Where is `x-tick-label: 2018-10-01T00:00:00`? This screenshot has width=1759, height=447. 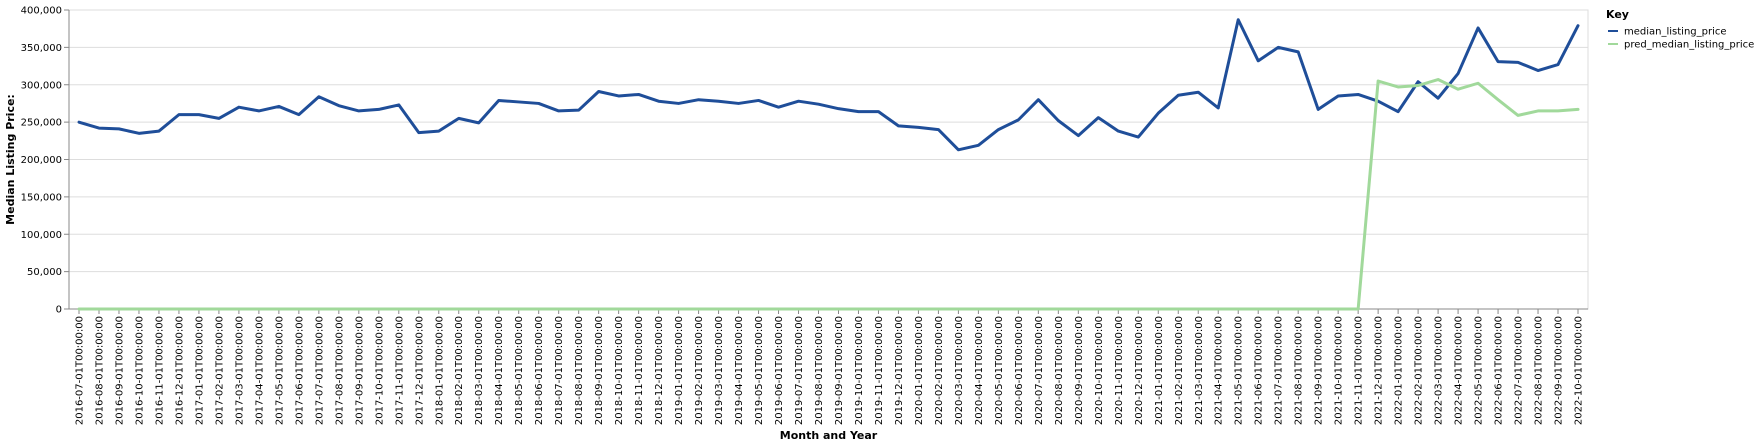
x-tick-label: 2018-10-01T00:00:00 is located at coordinates (619, 370).